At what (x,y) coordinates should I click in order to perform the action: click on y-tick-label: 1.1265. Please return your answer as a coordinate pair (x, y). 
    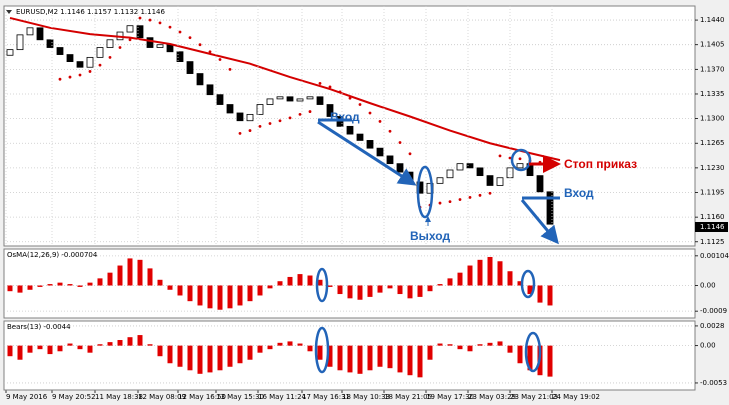
    Looking at the image, I should click on (712, 143).